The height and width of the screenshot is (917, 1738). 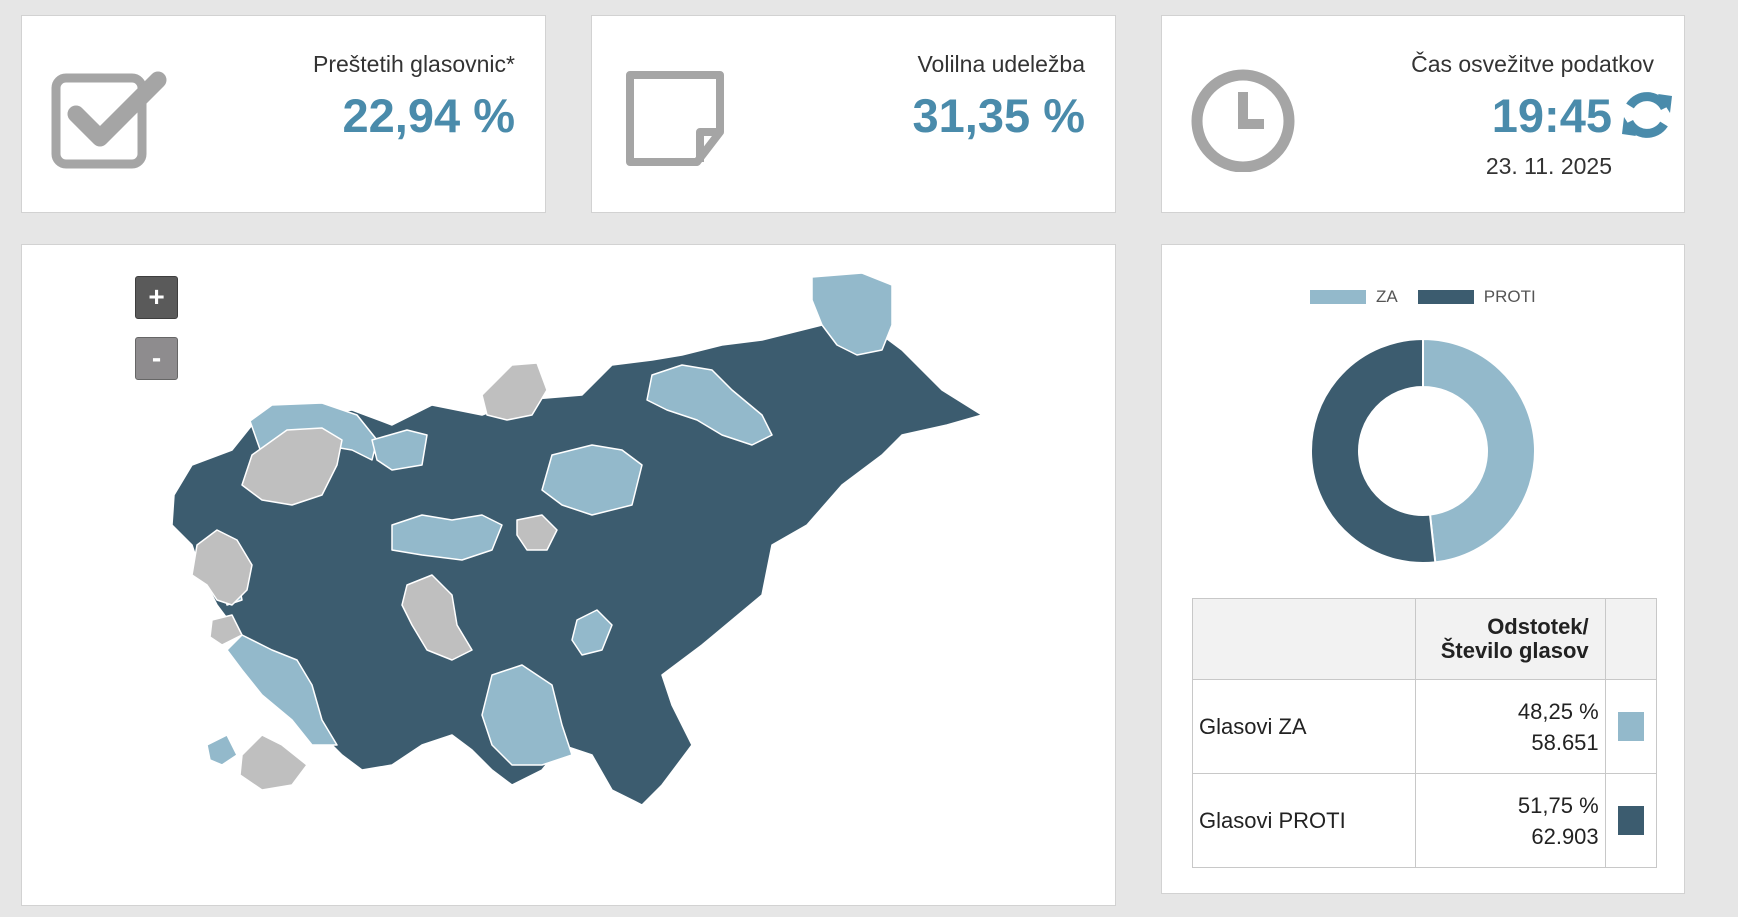 What do you see at coordinates (1565, 836) in the screenshot?
I see `row-count-proti: 62.903` at bounding box center [1565, 836].